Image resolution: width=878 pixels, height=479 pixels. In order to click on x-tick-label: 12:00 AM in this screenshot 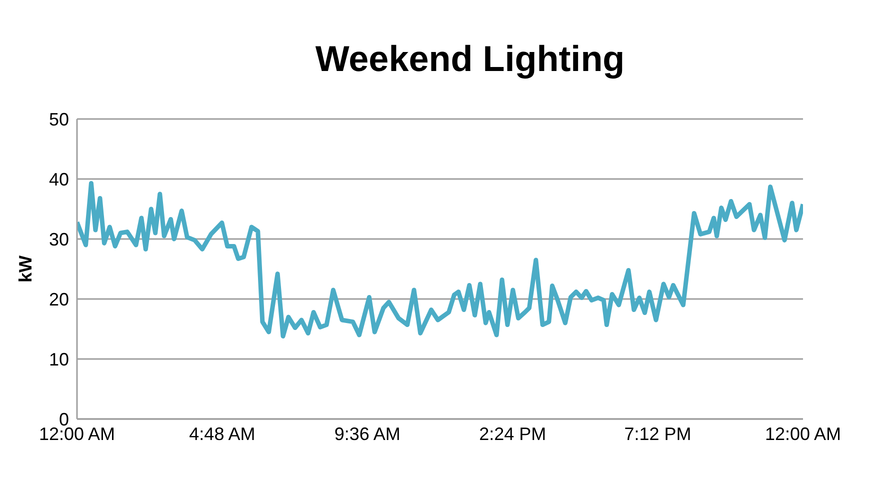, I will do `click(803, 434)`.